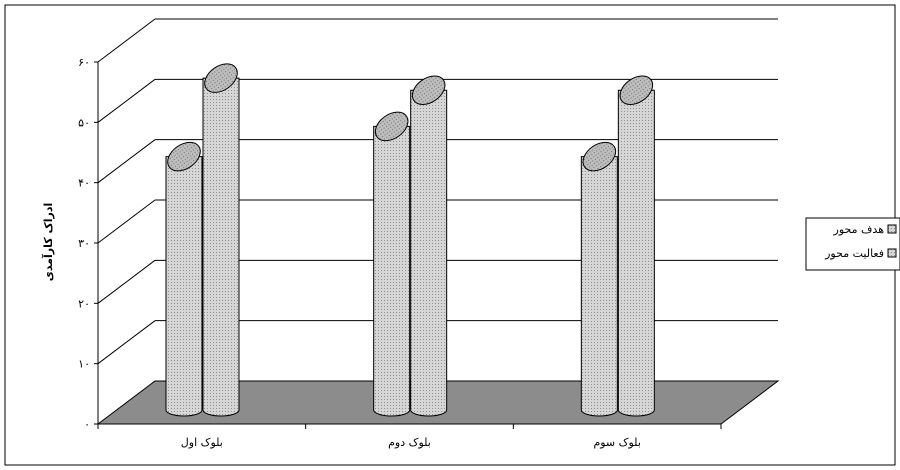  I want to click on y-tick-label: ۵۰, so click(84, 122).